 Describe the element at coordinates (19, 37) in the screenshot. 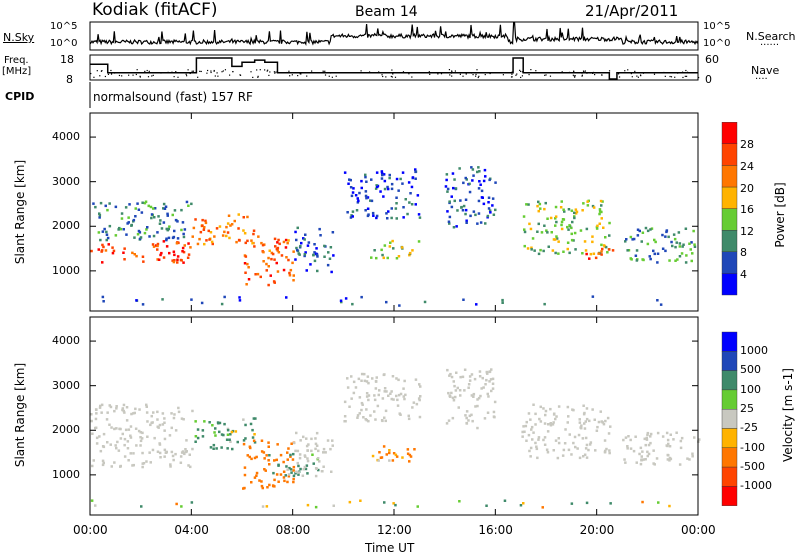

I see `nsky-label: N.Sky` at that location.